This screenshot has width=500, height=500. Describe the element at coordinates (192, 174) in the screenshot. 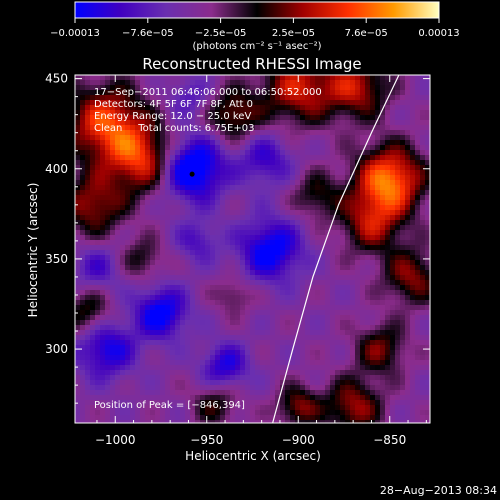

I see `peak-marker` at that location.